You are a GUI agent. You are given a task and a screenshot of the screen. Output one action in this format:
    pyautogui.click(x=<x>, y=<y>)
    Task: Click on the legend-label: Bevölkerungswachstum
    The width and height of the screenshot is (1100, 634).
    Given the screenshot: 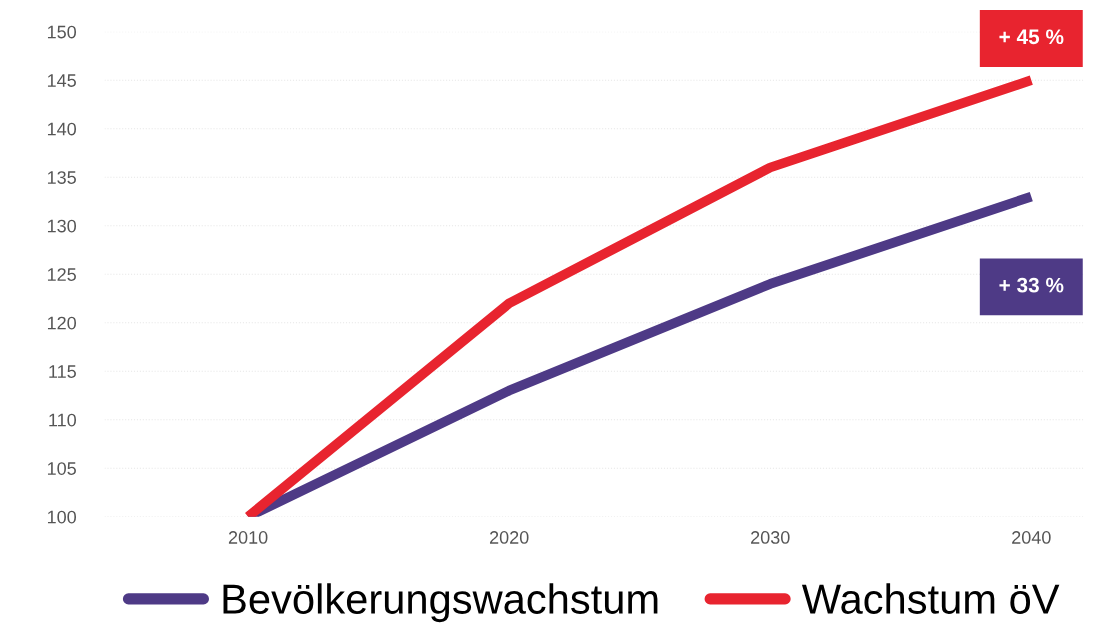 What is the action you would take?
    pyautogui.click(x=440, y=603)
    